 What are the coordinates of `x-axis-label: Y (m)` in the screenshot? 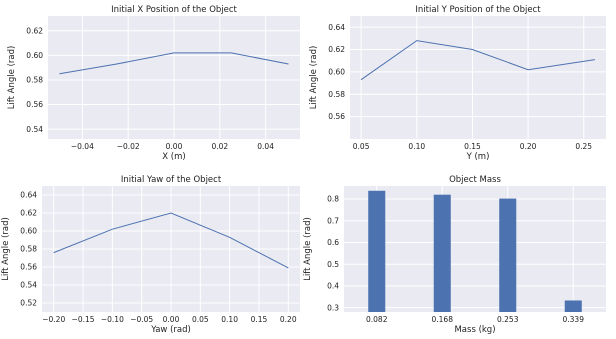 It's located at (478, 157).